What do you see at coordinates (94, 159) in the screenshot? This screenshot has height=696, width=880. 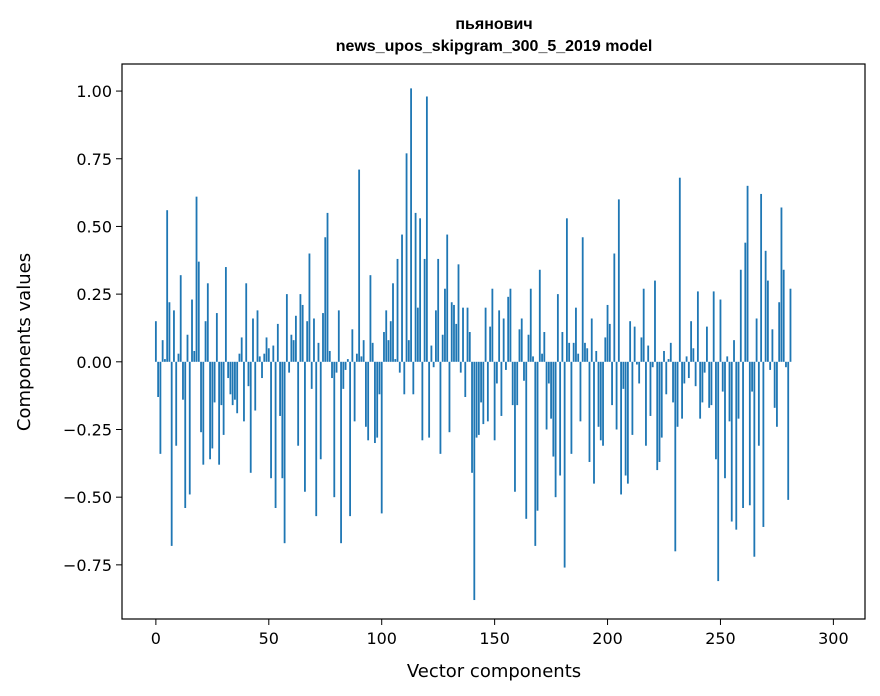 I see `y-tick-label-6: 0.75` at bounding box center [94, 159].